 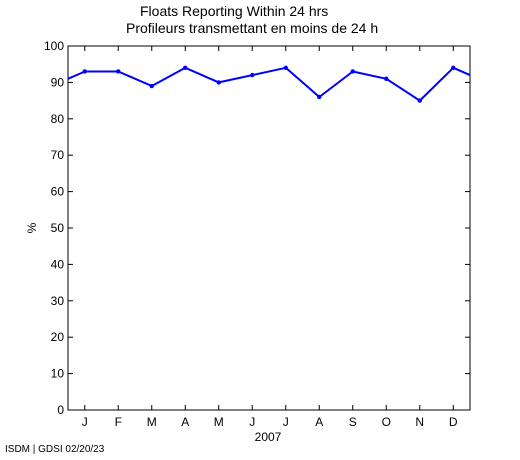 I want to click on footer-credit: ISDM | GDSI 02/20/23, so click(x=55, y=449).